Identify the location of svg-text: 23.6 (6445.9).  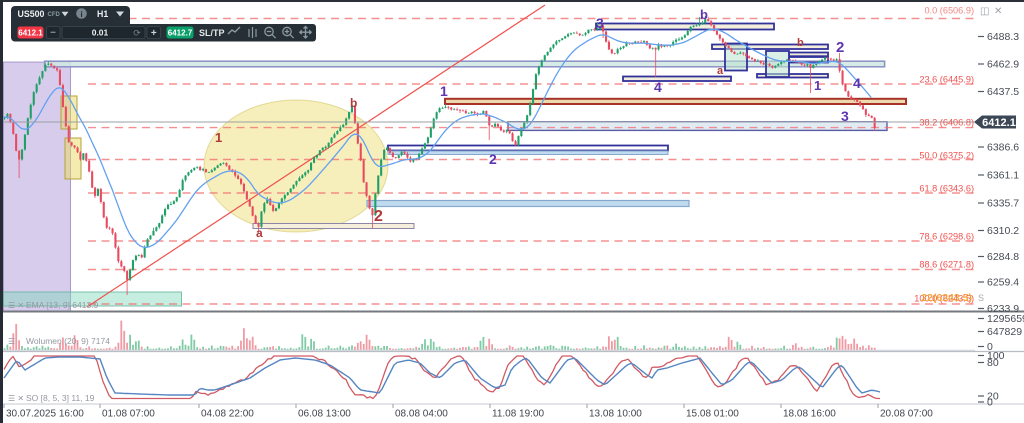
(946, 80).